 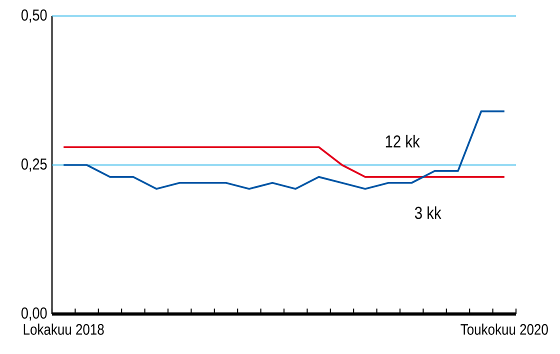 I want to click on y-tick-label: 0,50, so click(x=34, y=16).